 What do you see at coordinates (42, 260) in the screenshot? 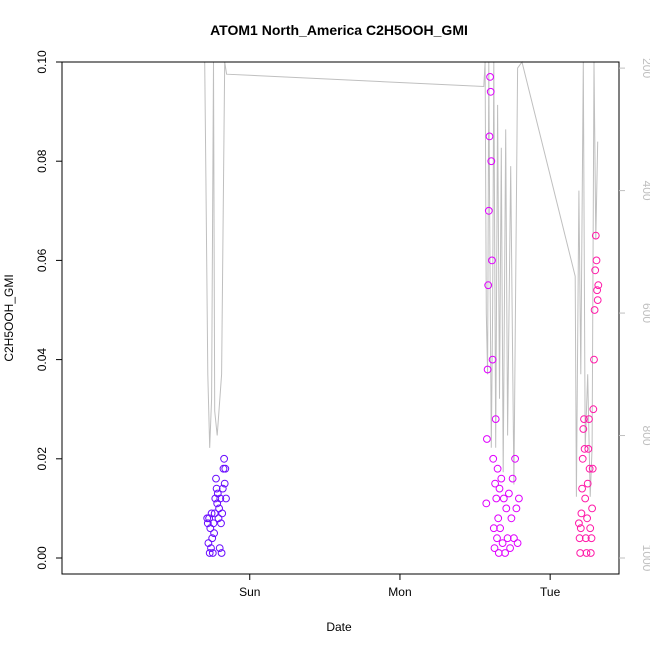
I see `y-tick-label: 0.06` at bounding box center [42, 260].